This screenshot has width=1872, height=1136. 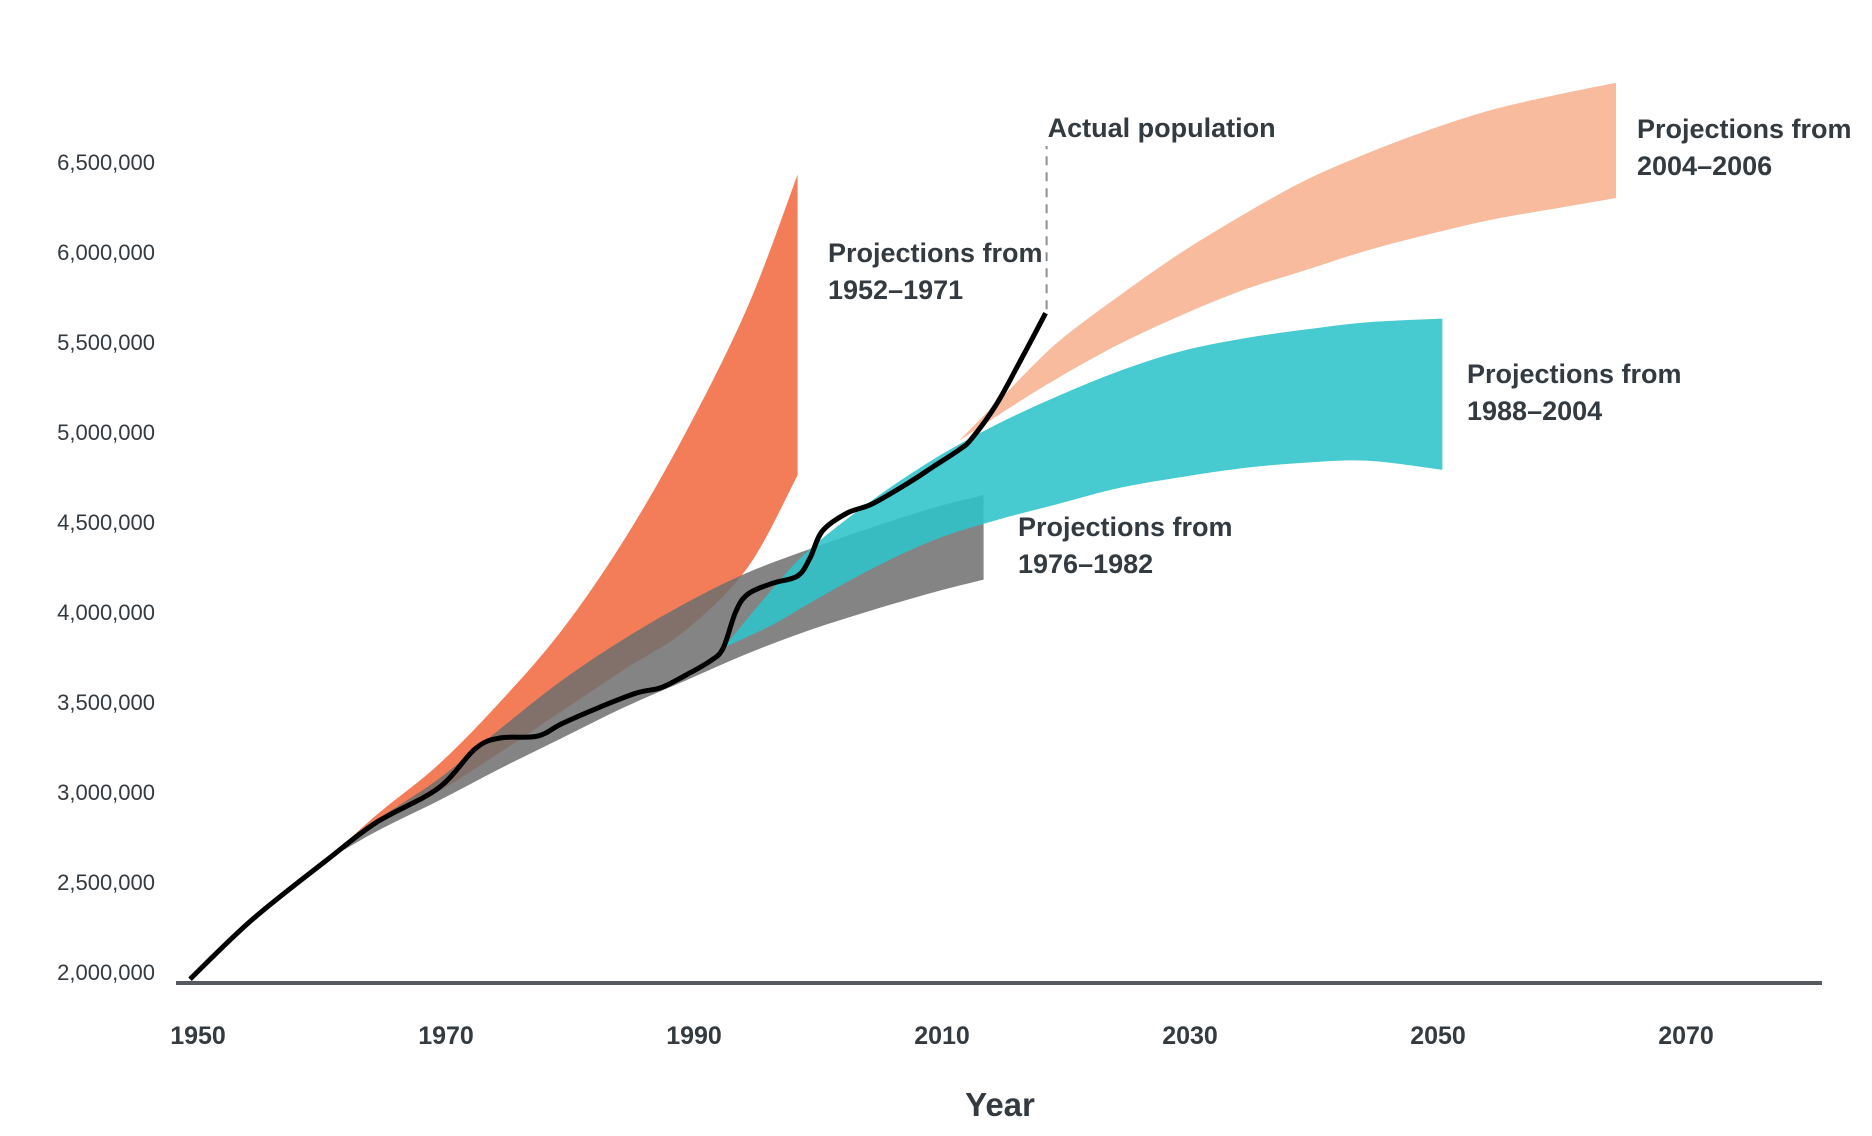 What do you see at coordinates (1534, 411) in the screenshot?
I see `band-label-line: 1988–2004` at bounding box center [1534, 411].